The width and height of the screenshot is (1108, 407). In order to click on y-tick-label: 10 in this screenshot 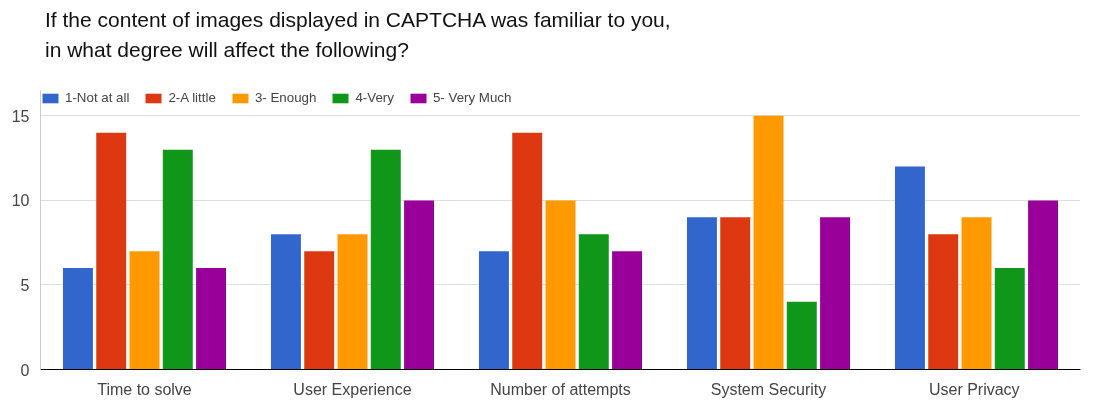, I will do `click(20, 201)`.